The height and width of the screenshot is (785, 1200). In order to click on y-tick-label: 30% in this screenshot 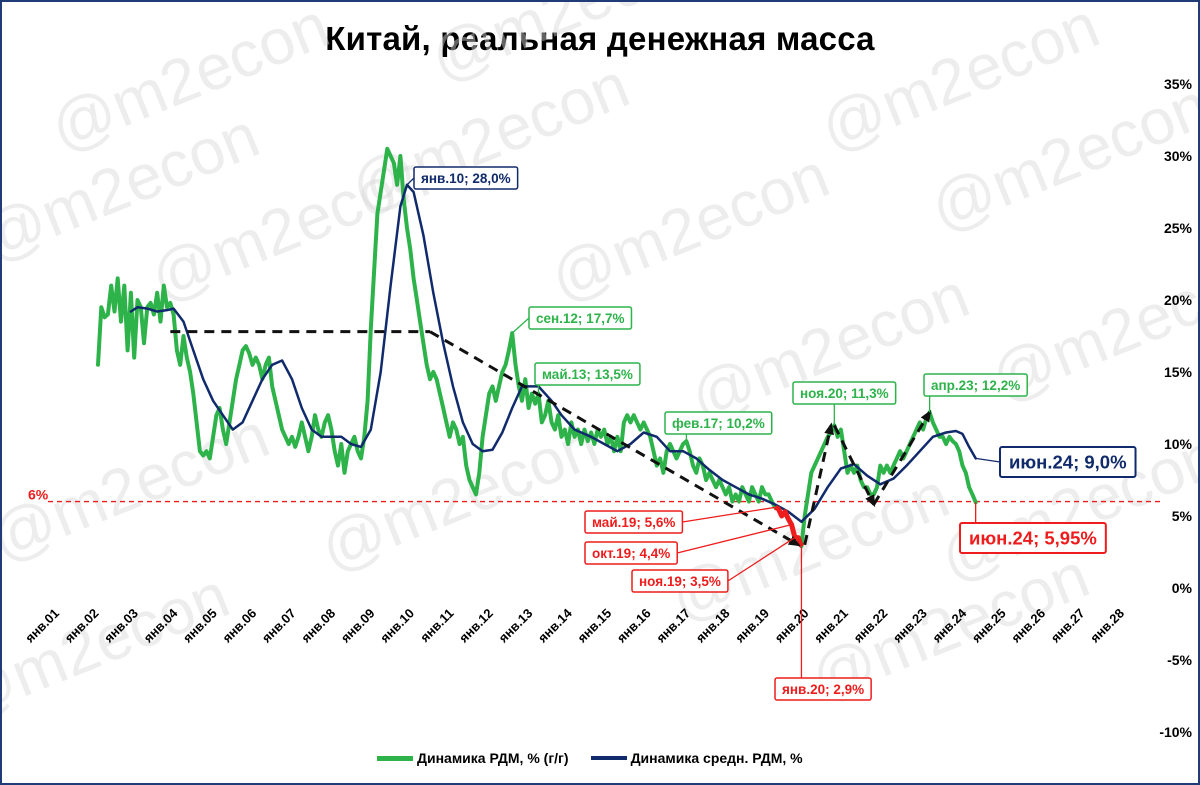, I will do `click(1178, 156)`.